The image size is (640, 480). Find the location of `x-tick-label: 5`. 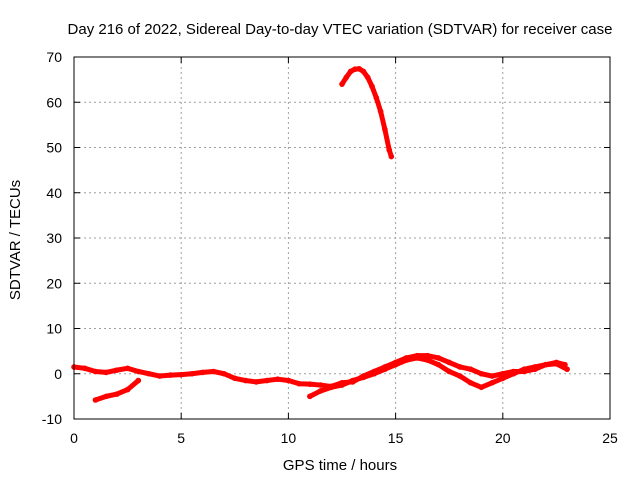

x-tick-label: 5 is located at coordinates (181, 438).